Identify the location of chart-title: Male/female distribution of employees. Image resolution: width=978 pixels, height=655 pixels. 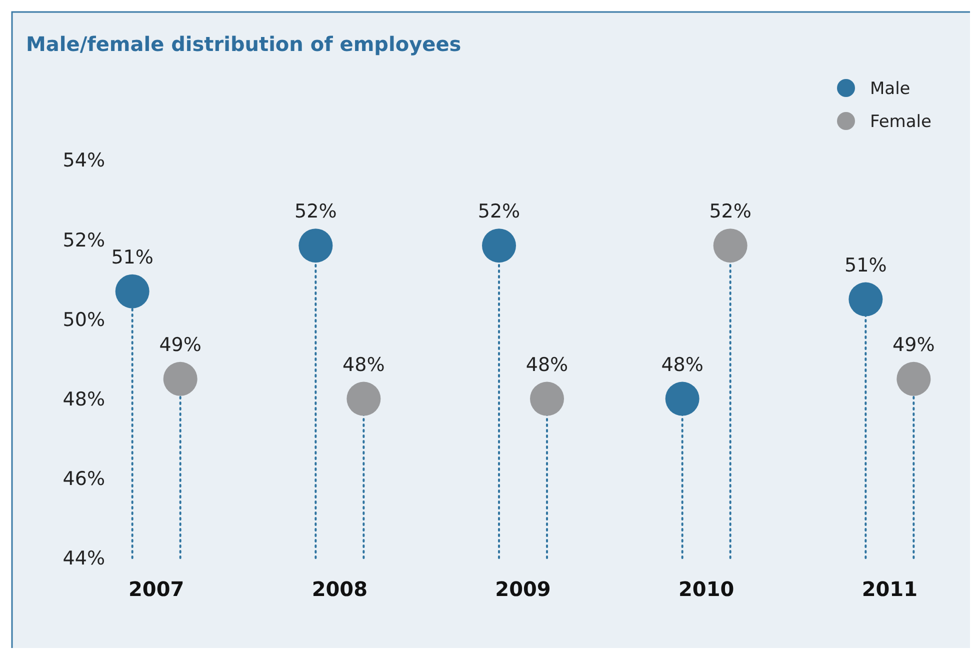
(244, 44).